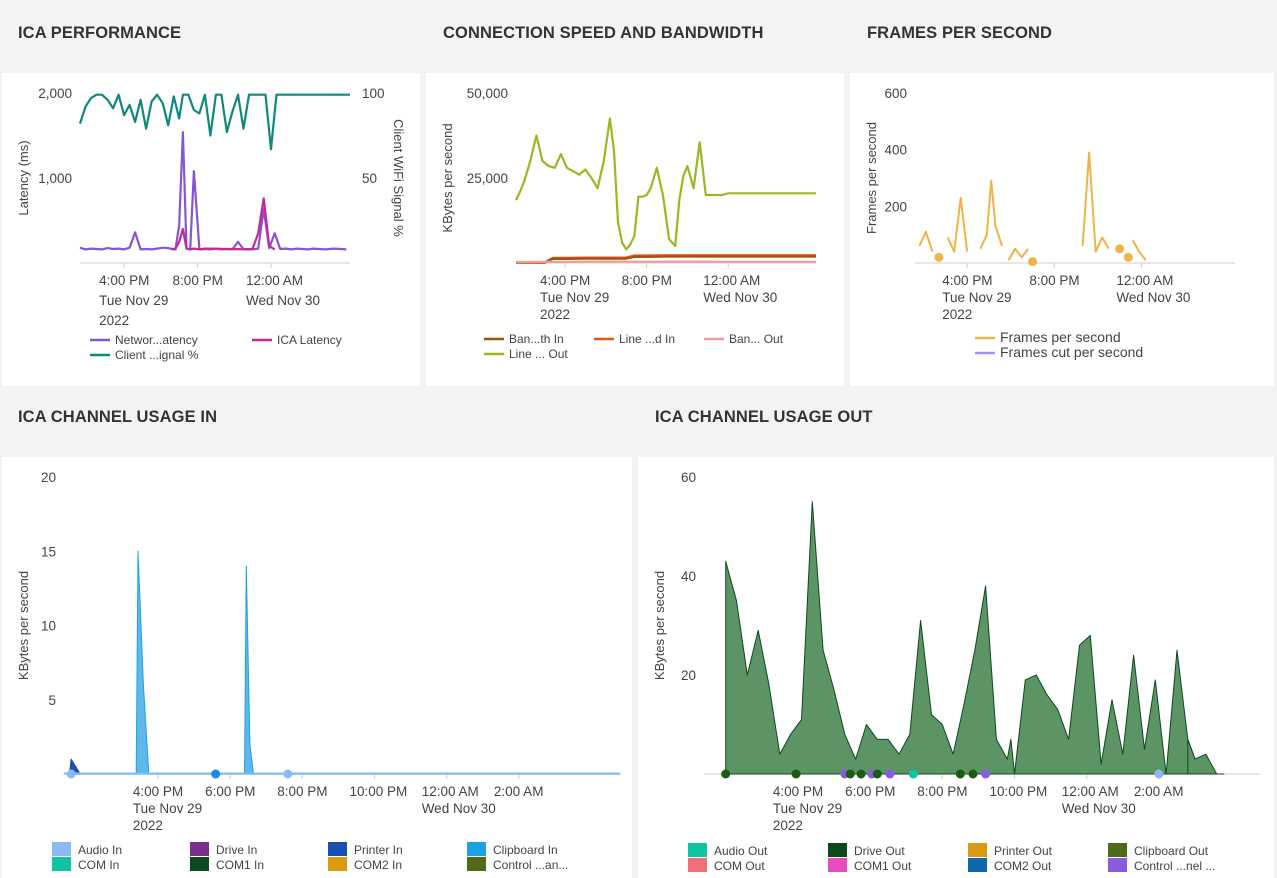 This screenshot has height=878, width=1277. I want to click on x-tick-label: 8:00 PM, so click(942, 791).